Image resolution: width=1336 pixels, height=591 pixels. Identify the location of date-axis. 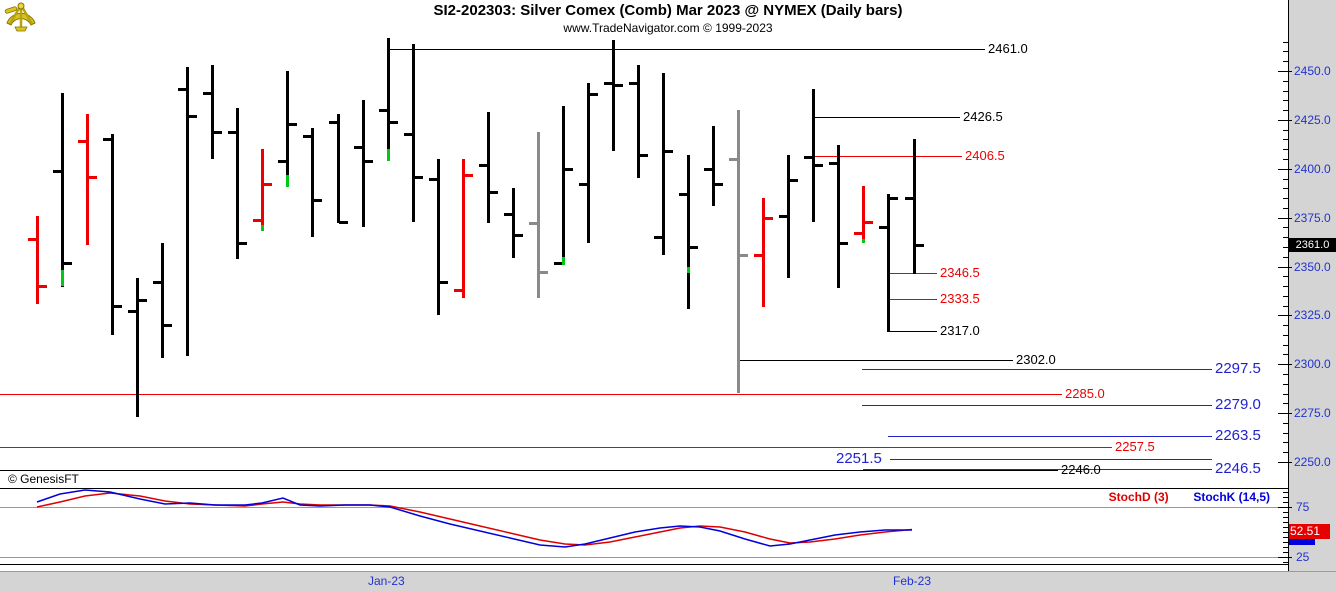
(668, 581).